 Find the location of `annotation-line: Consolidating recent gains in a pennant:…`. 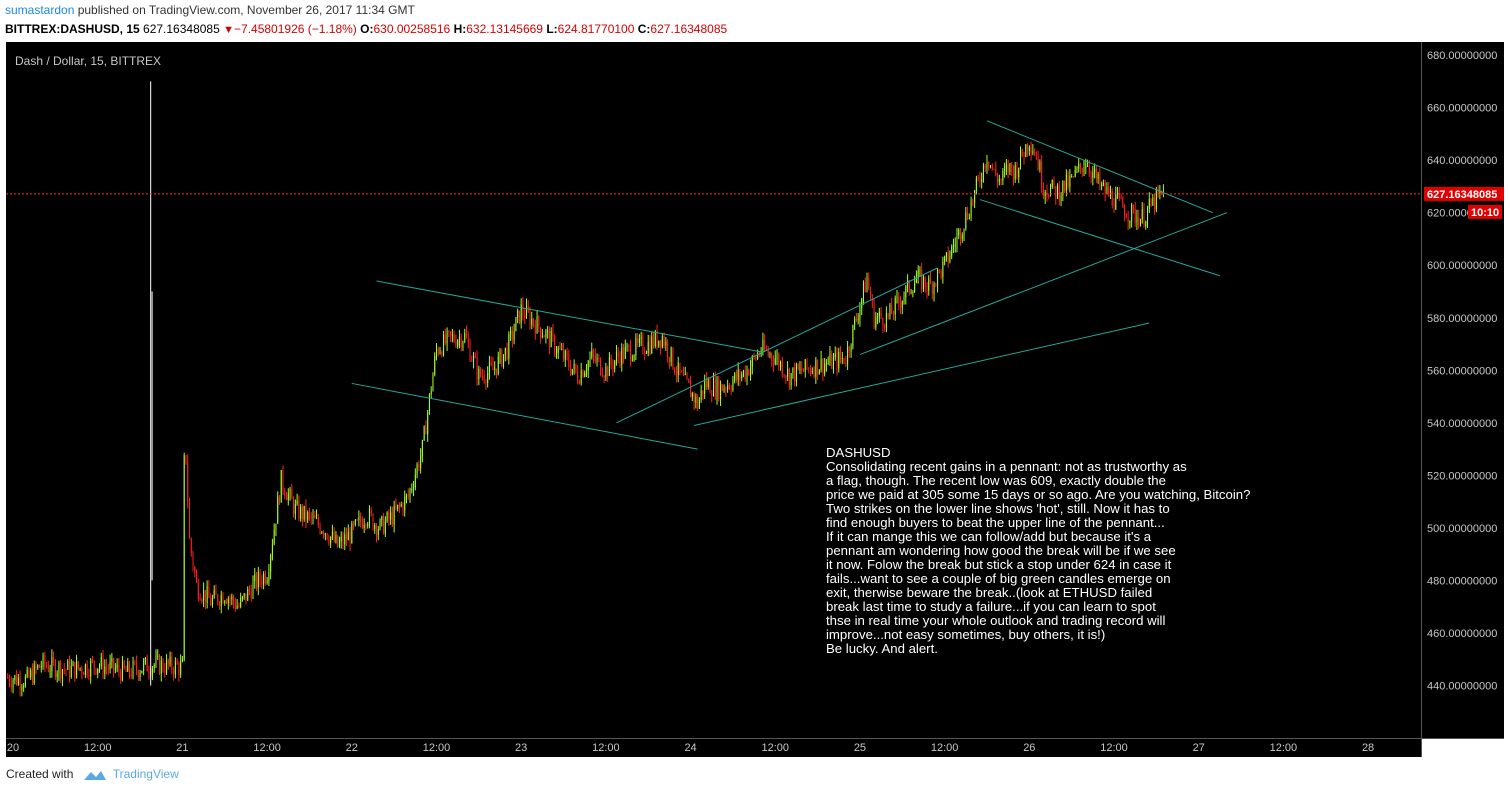

annotation-line: Consolidating recent gains in a pennant:… is located at coordinates (1006, 466).